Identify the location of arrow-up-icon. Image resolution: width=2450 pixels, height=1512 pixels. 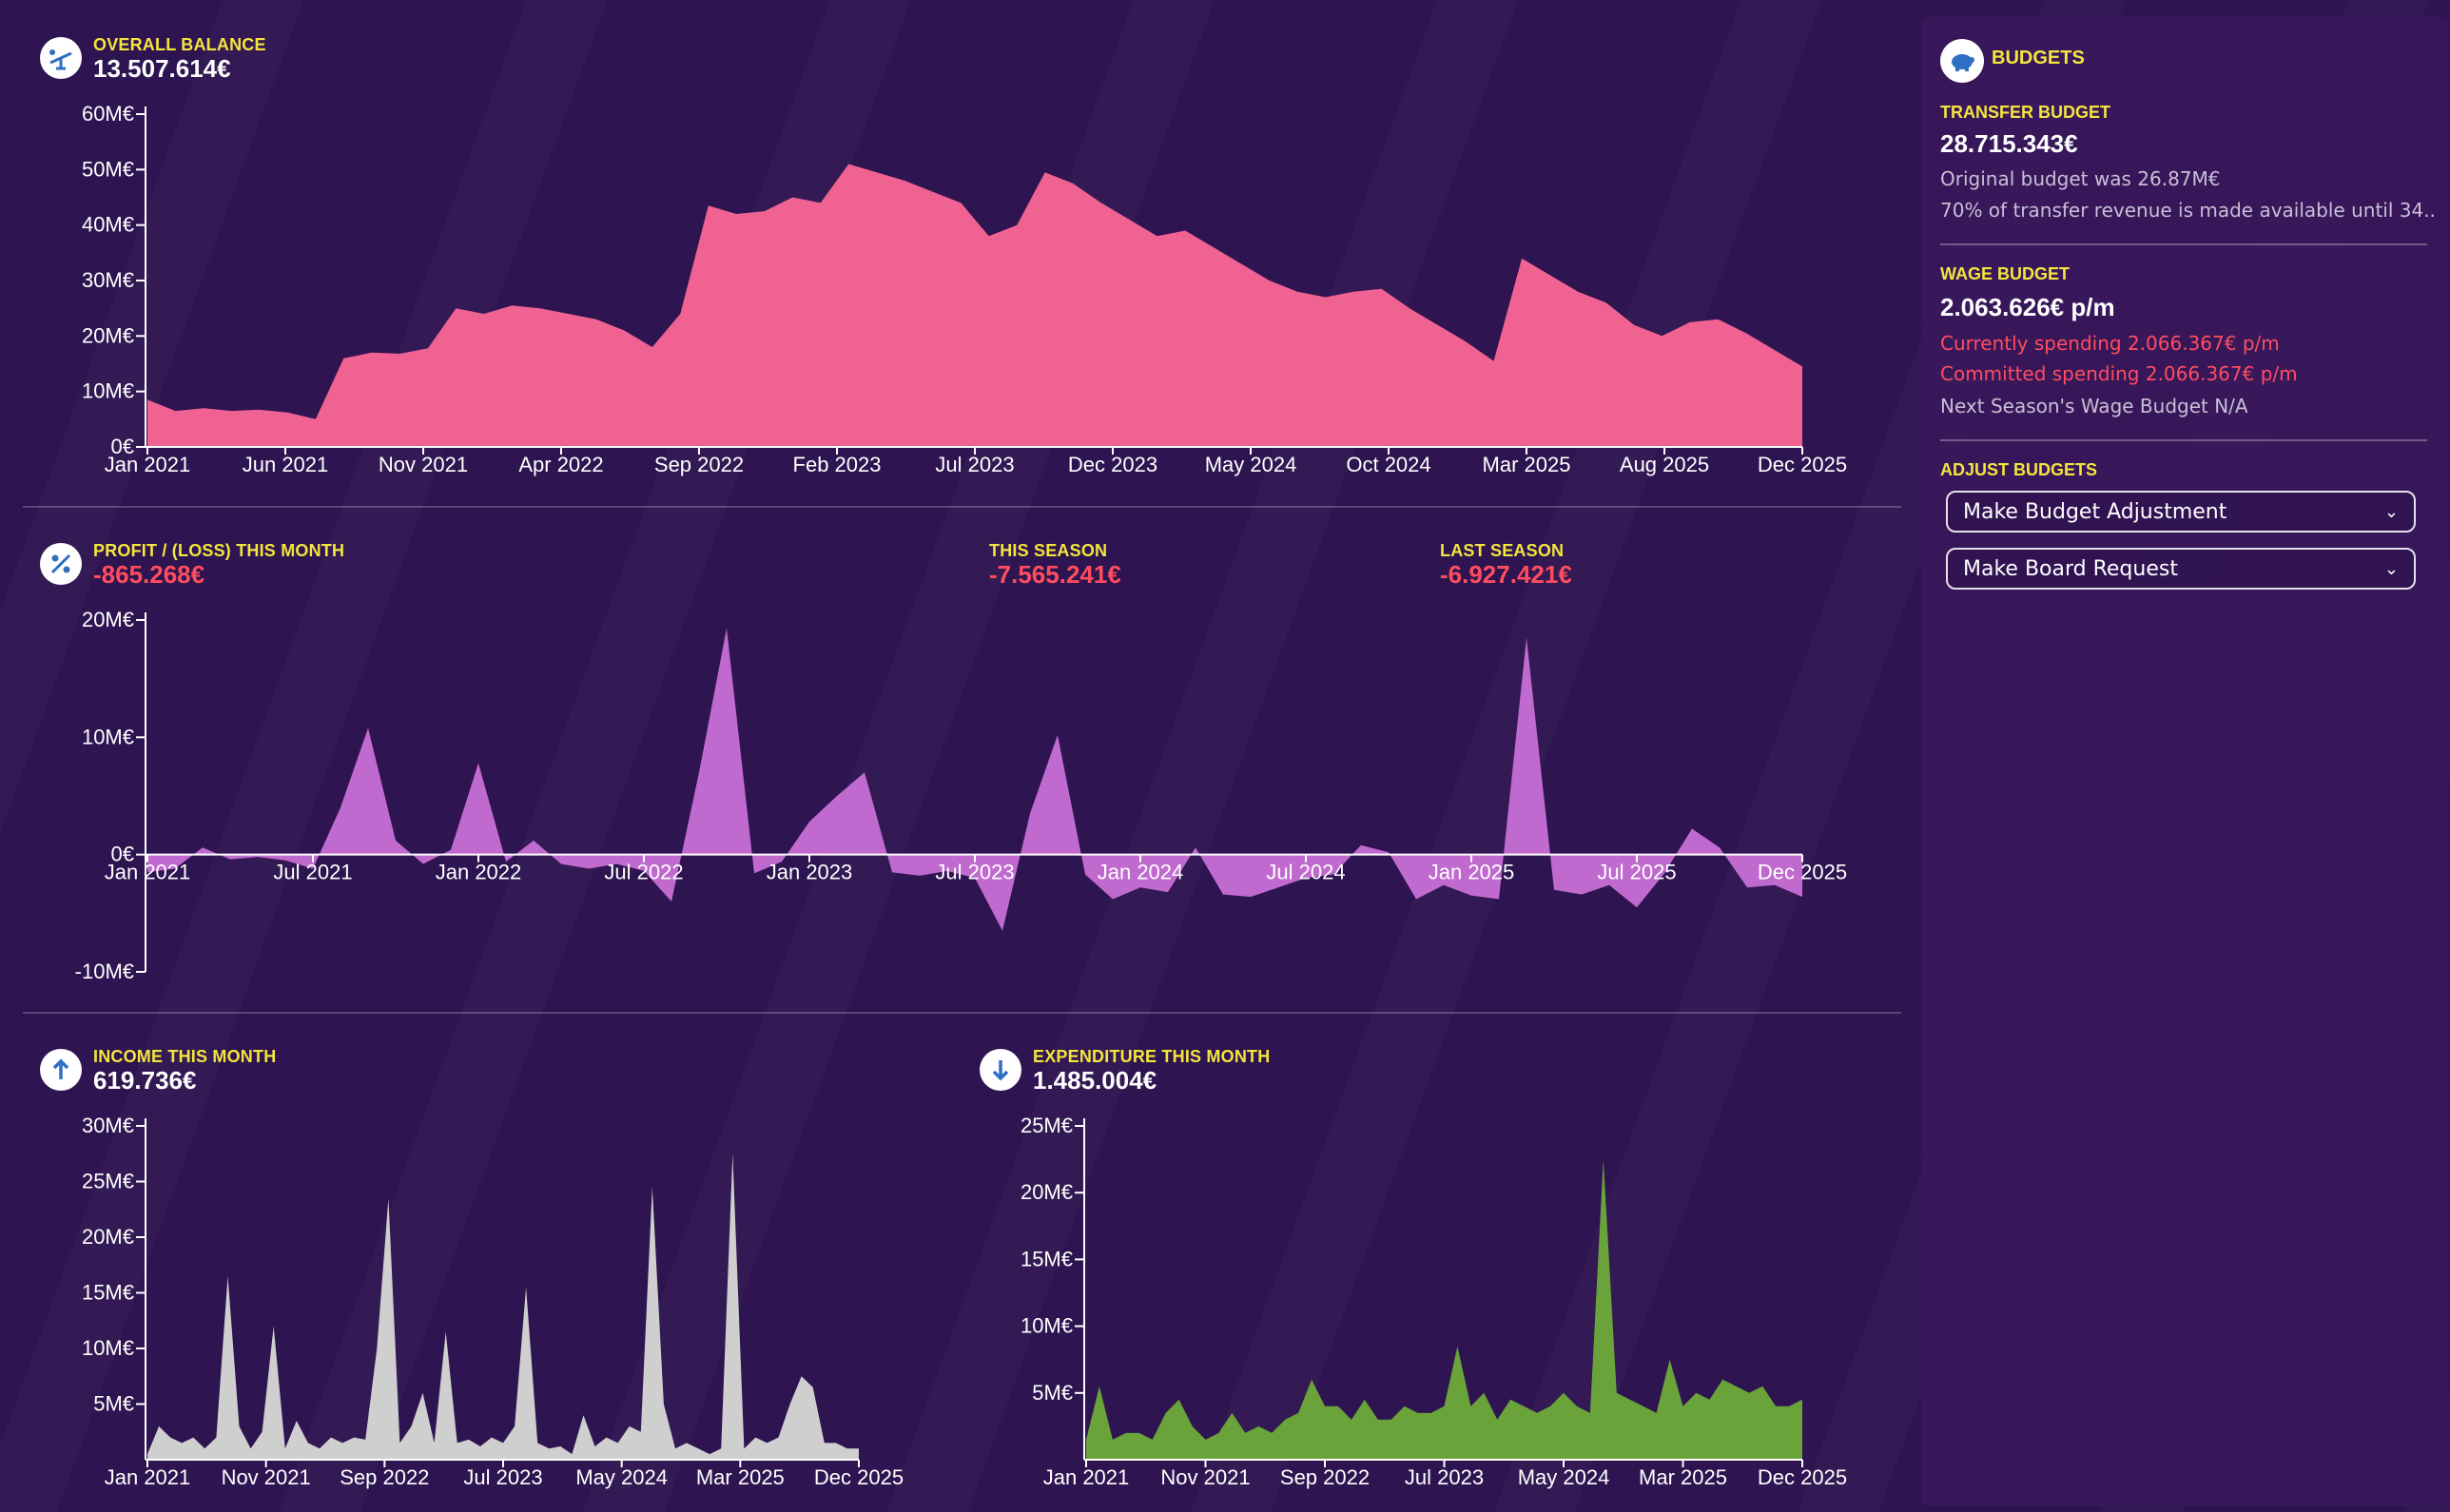
(61, 1070).